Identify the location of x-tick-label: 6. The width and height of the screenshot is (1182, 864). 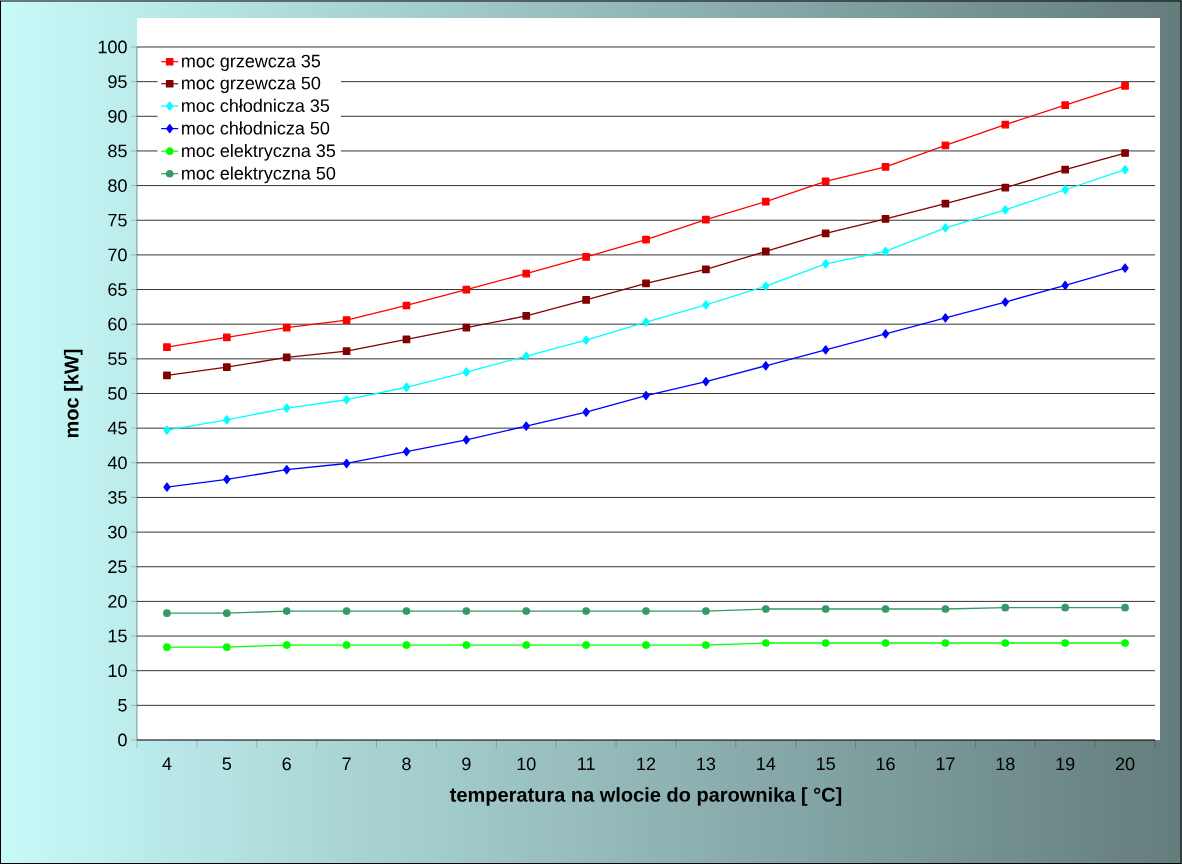
(286, 764).